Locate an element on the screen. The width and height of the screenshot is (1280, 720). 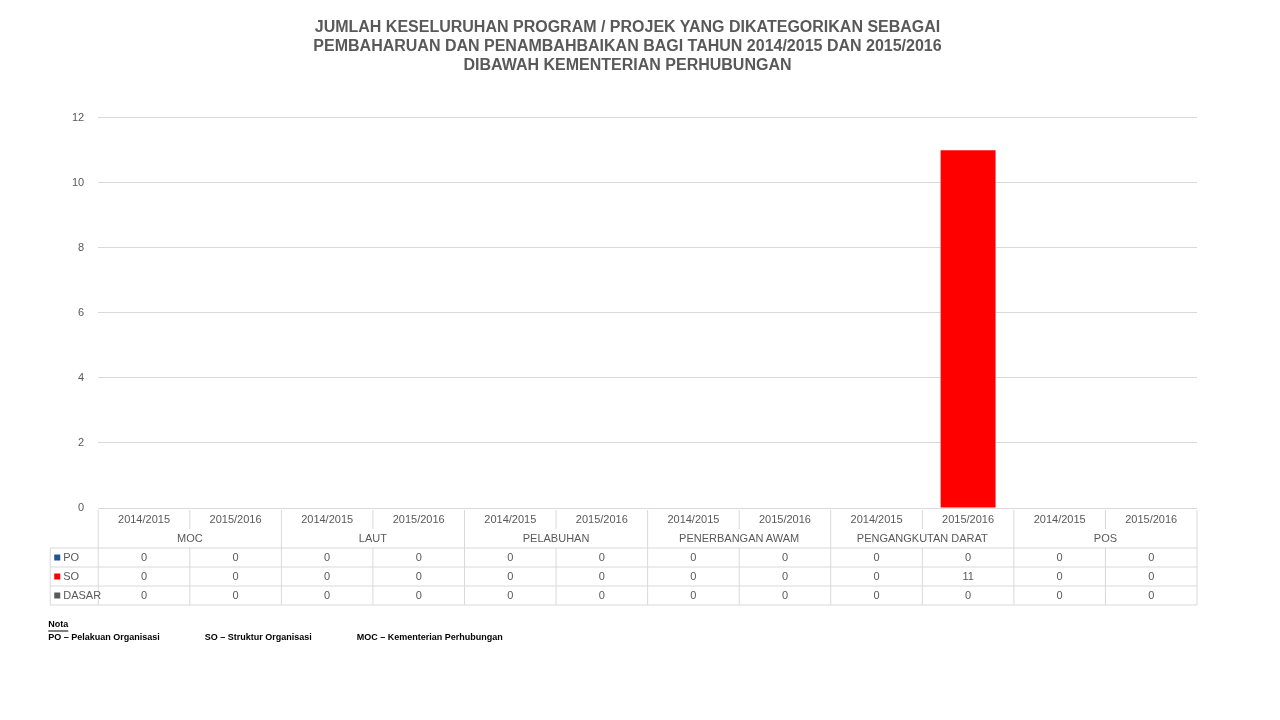
y-tick-label: 6 is located at coordinates (81, 311).